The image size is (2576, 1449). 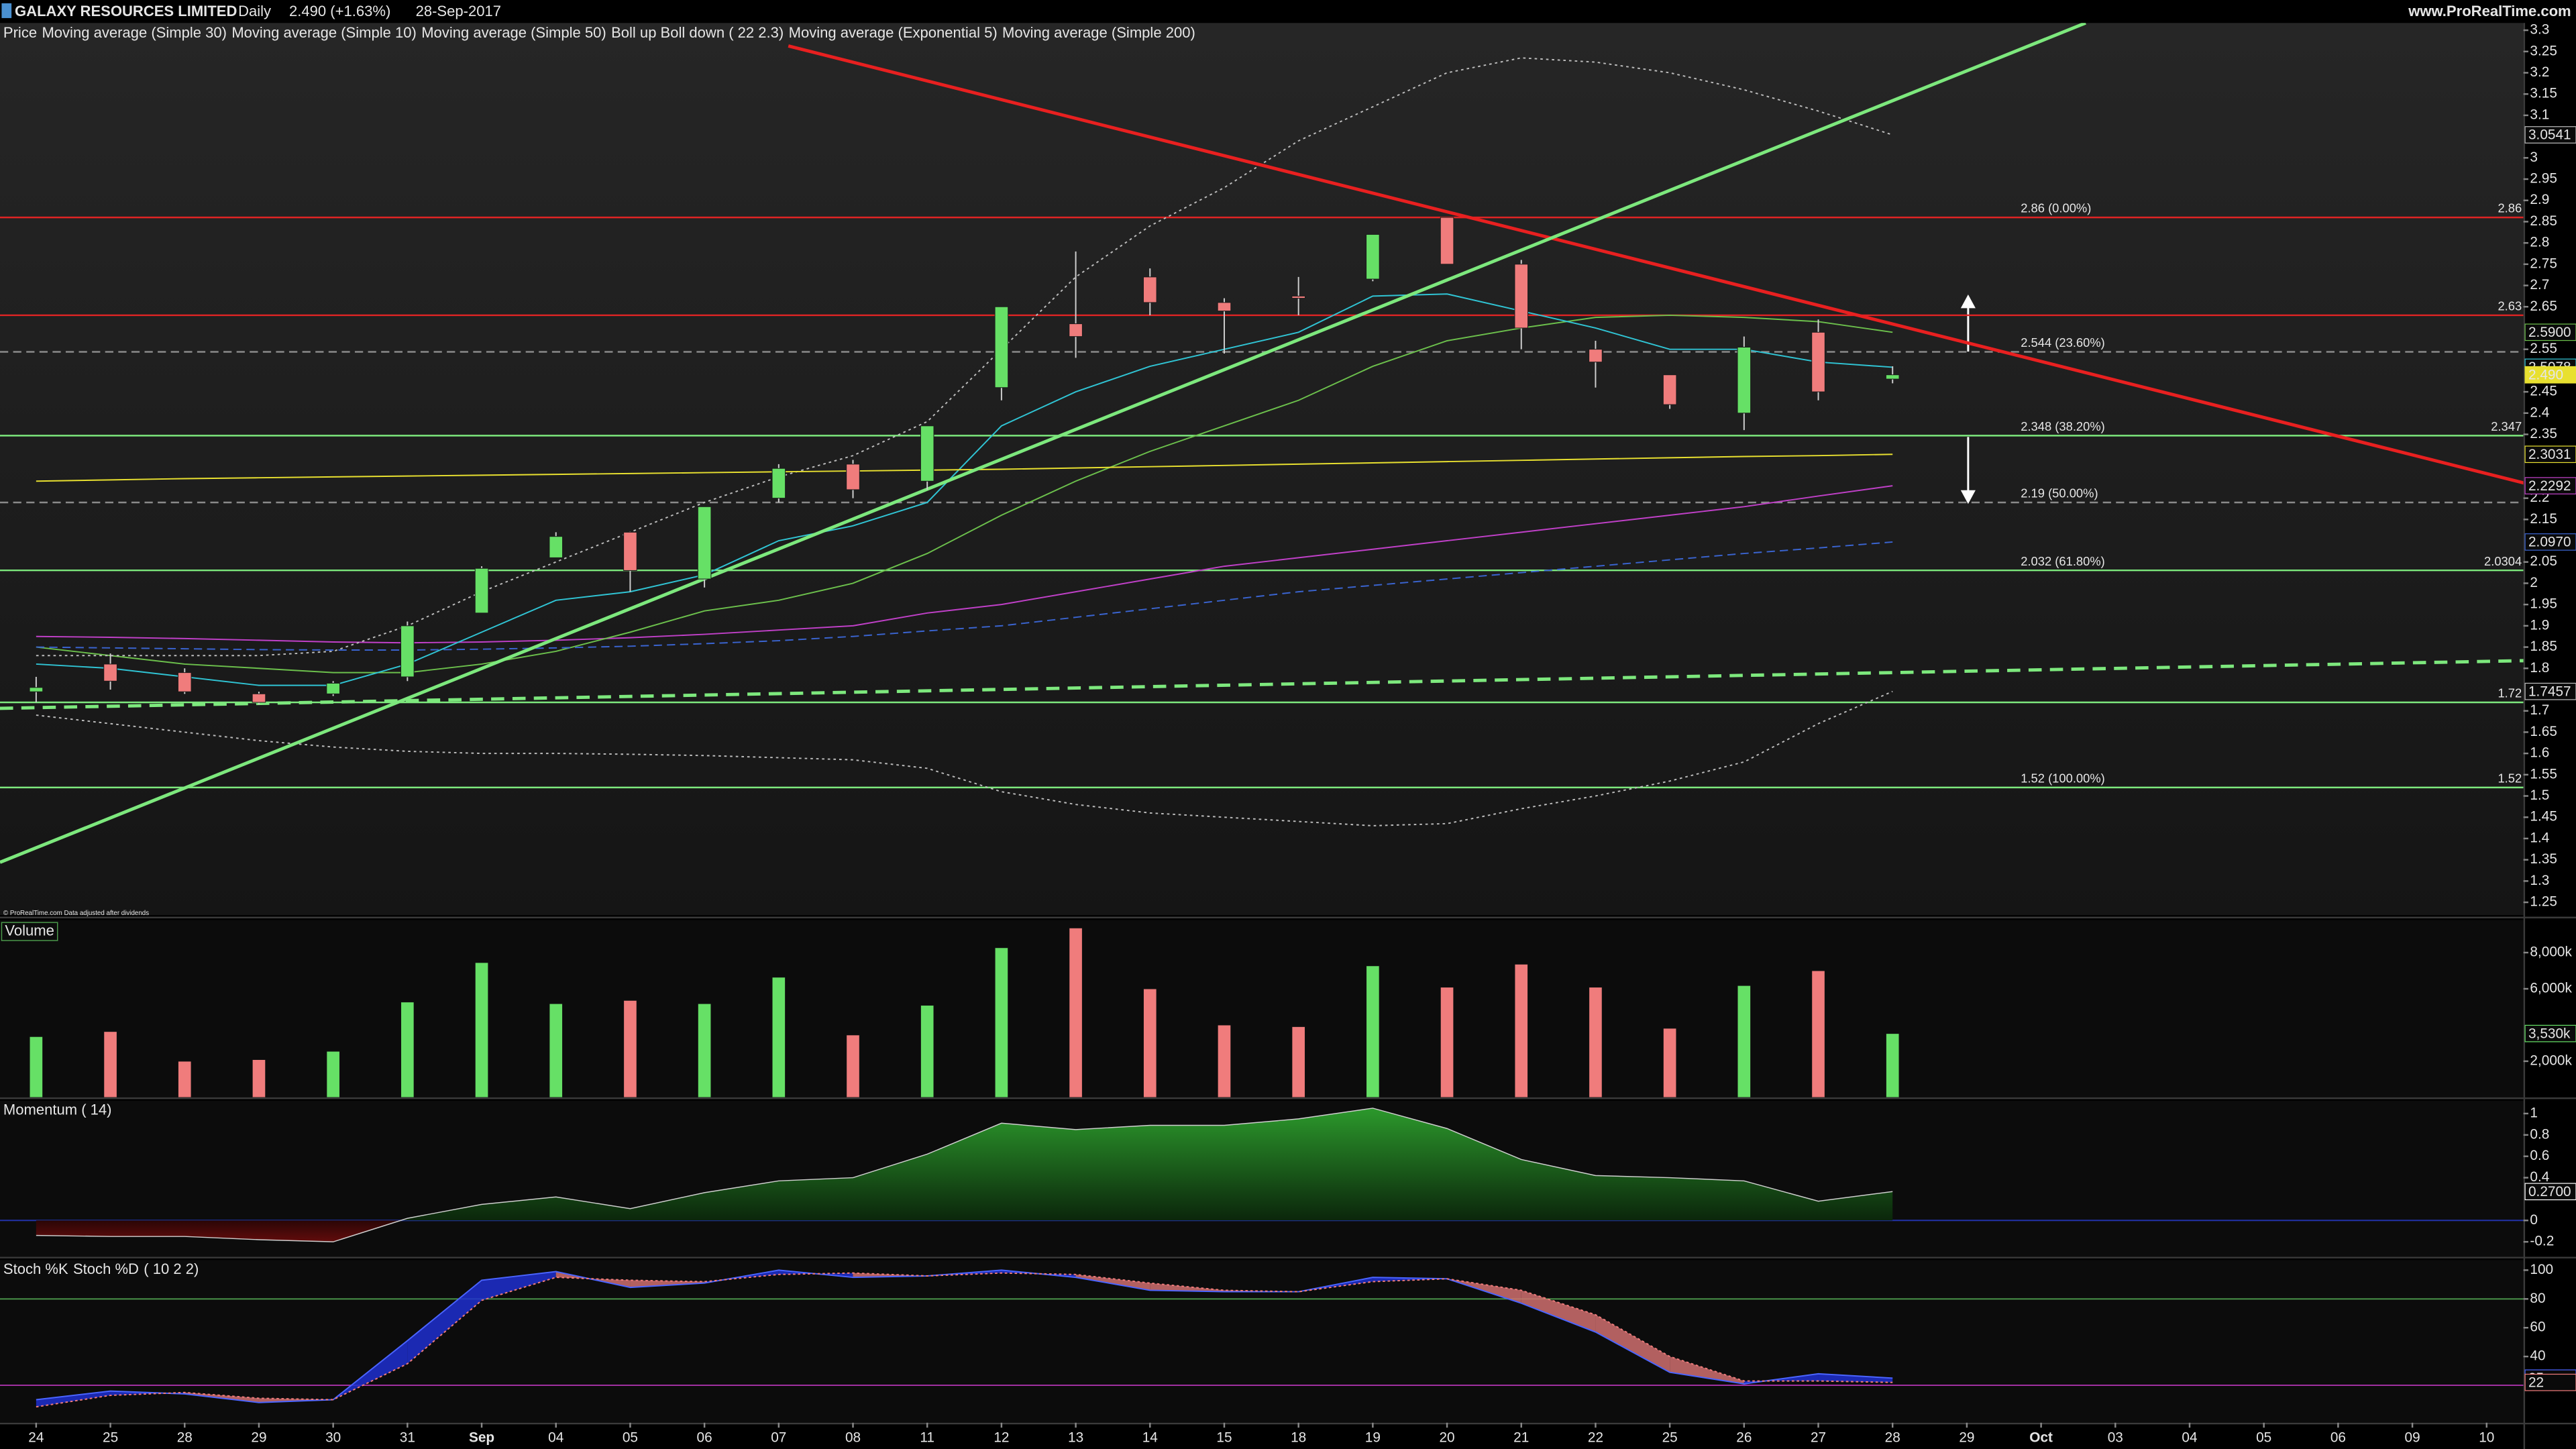 I want to click on y-tick-label: 3.3, so click(x=2539, y=30).